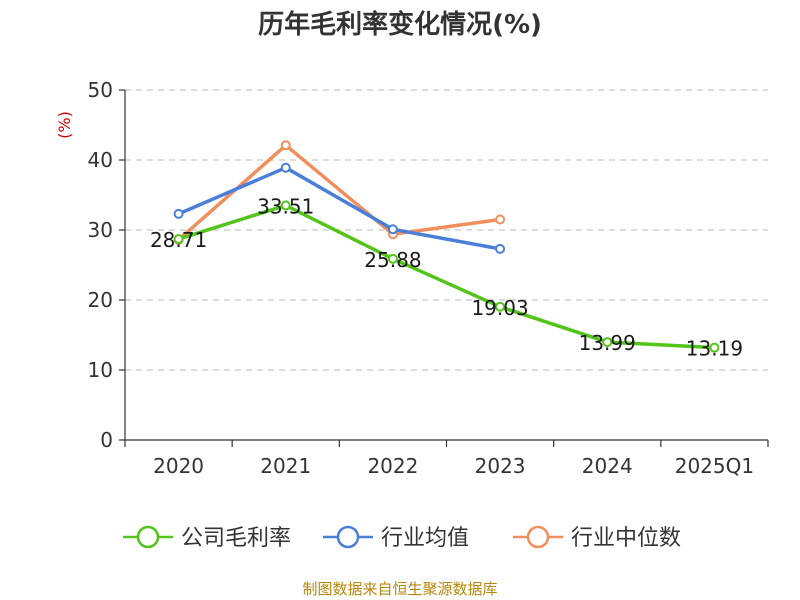 The width and height of the screenshot is (800, 600). I want to click on legend-label: 公司毛利率, so click(236, 538).